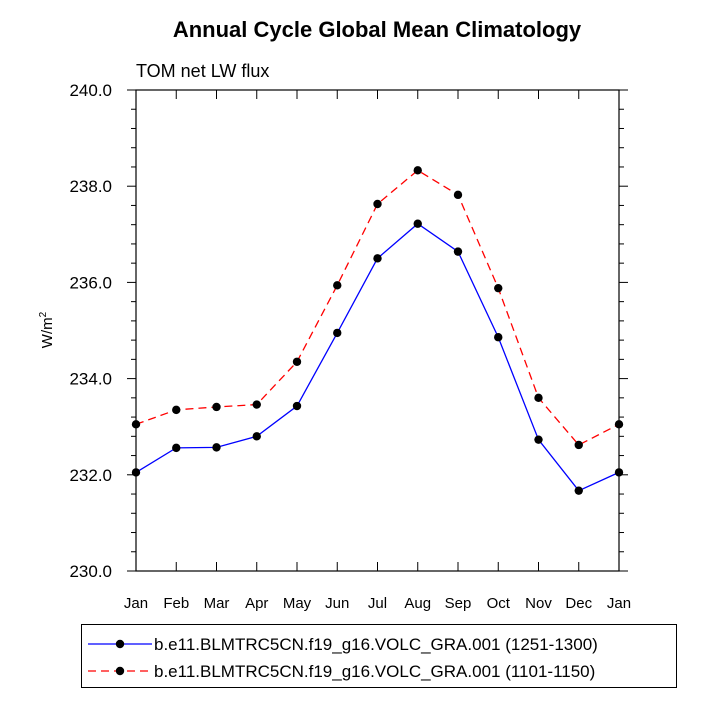 This screenshot has height=711, width=711. Describe the element at coordinates (176, 603) in the screenshot. I see `x-tick-label: Feb` at that location.